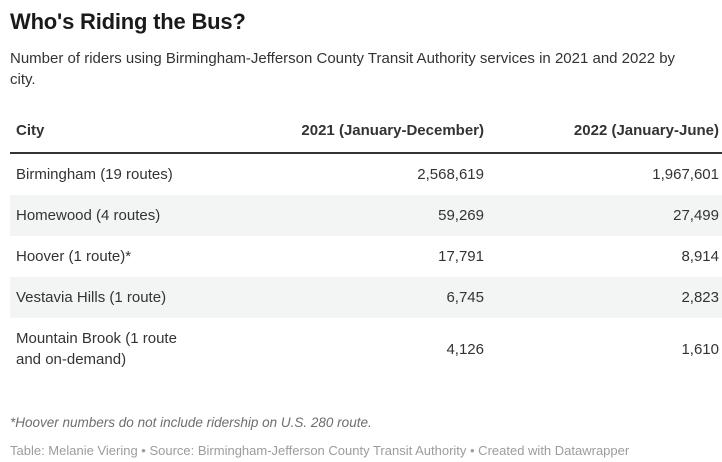 The width and height of the screenshot is (722, 462). I want to click on column-header-2022: 2022 (January-June), so click(604, 132).